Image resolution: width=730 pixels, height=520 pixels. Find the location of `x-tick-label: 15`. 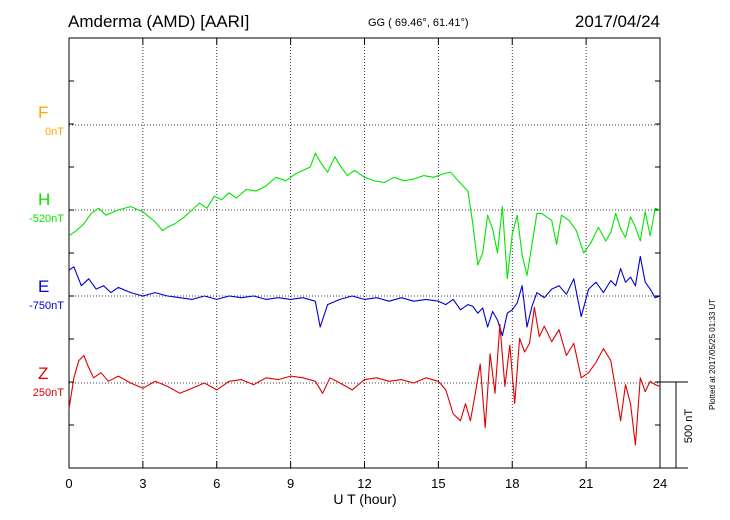

x-tick-label: 15 is located at coordinates (438, 483).